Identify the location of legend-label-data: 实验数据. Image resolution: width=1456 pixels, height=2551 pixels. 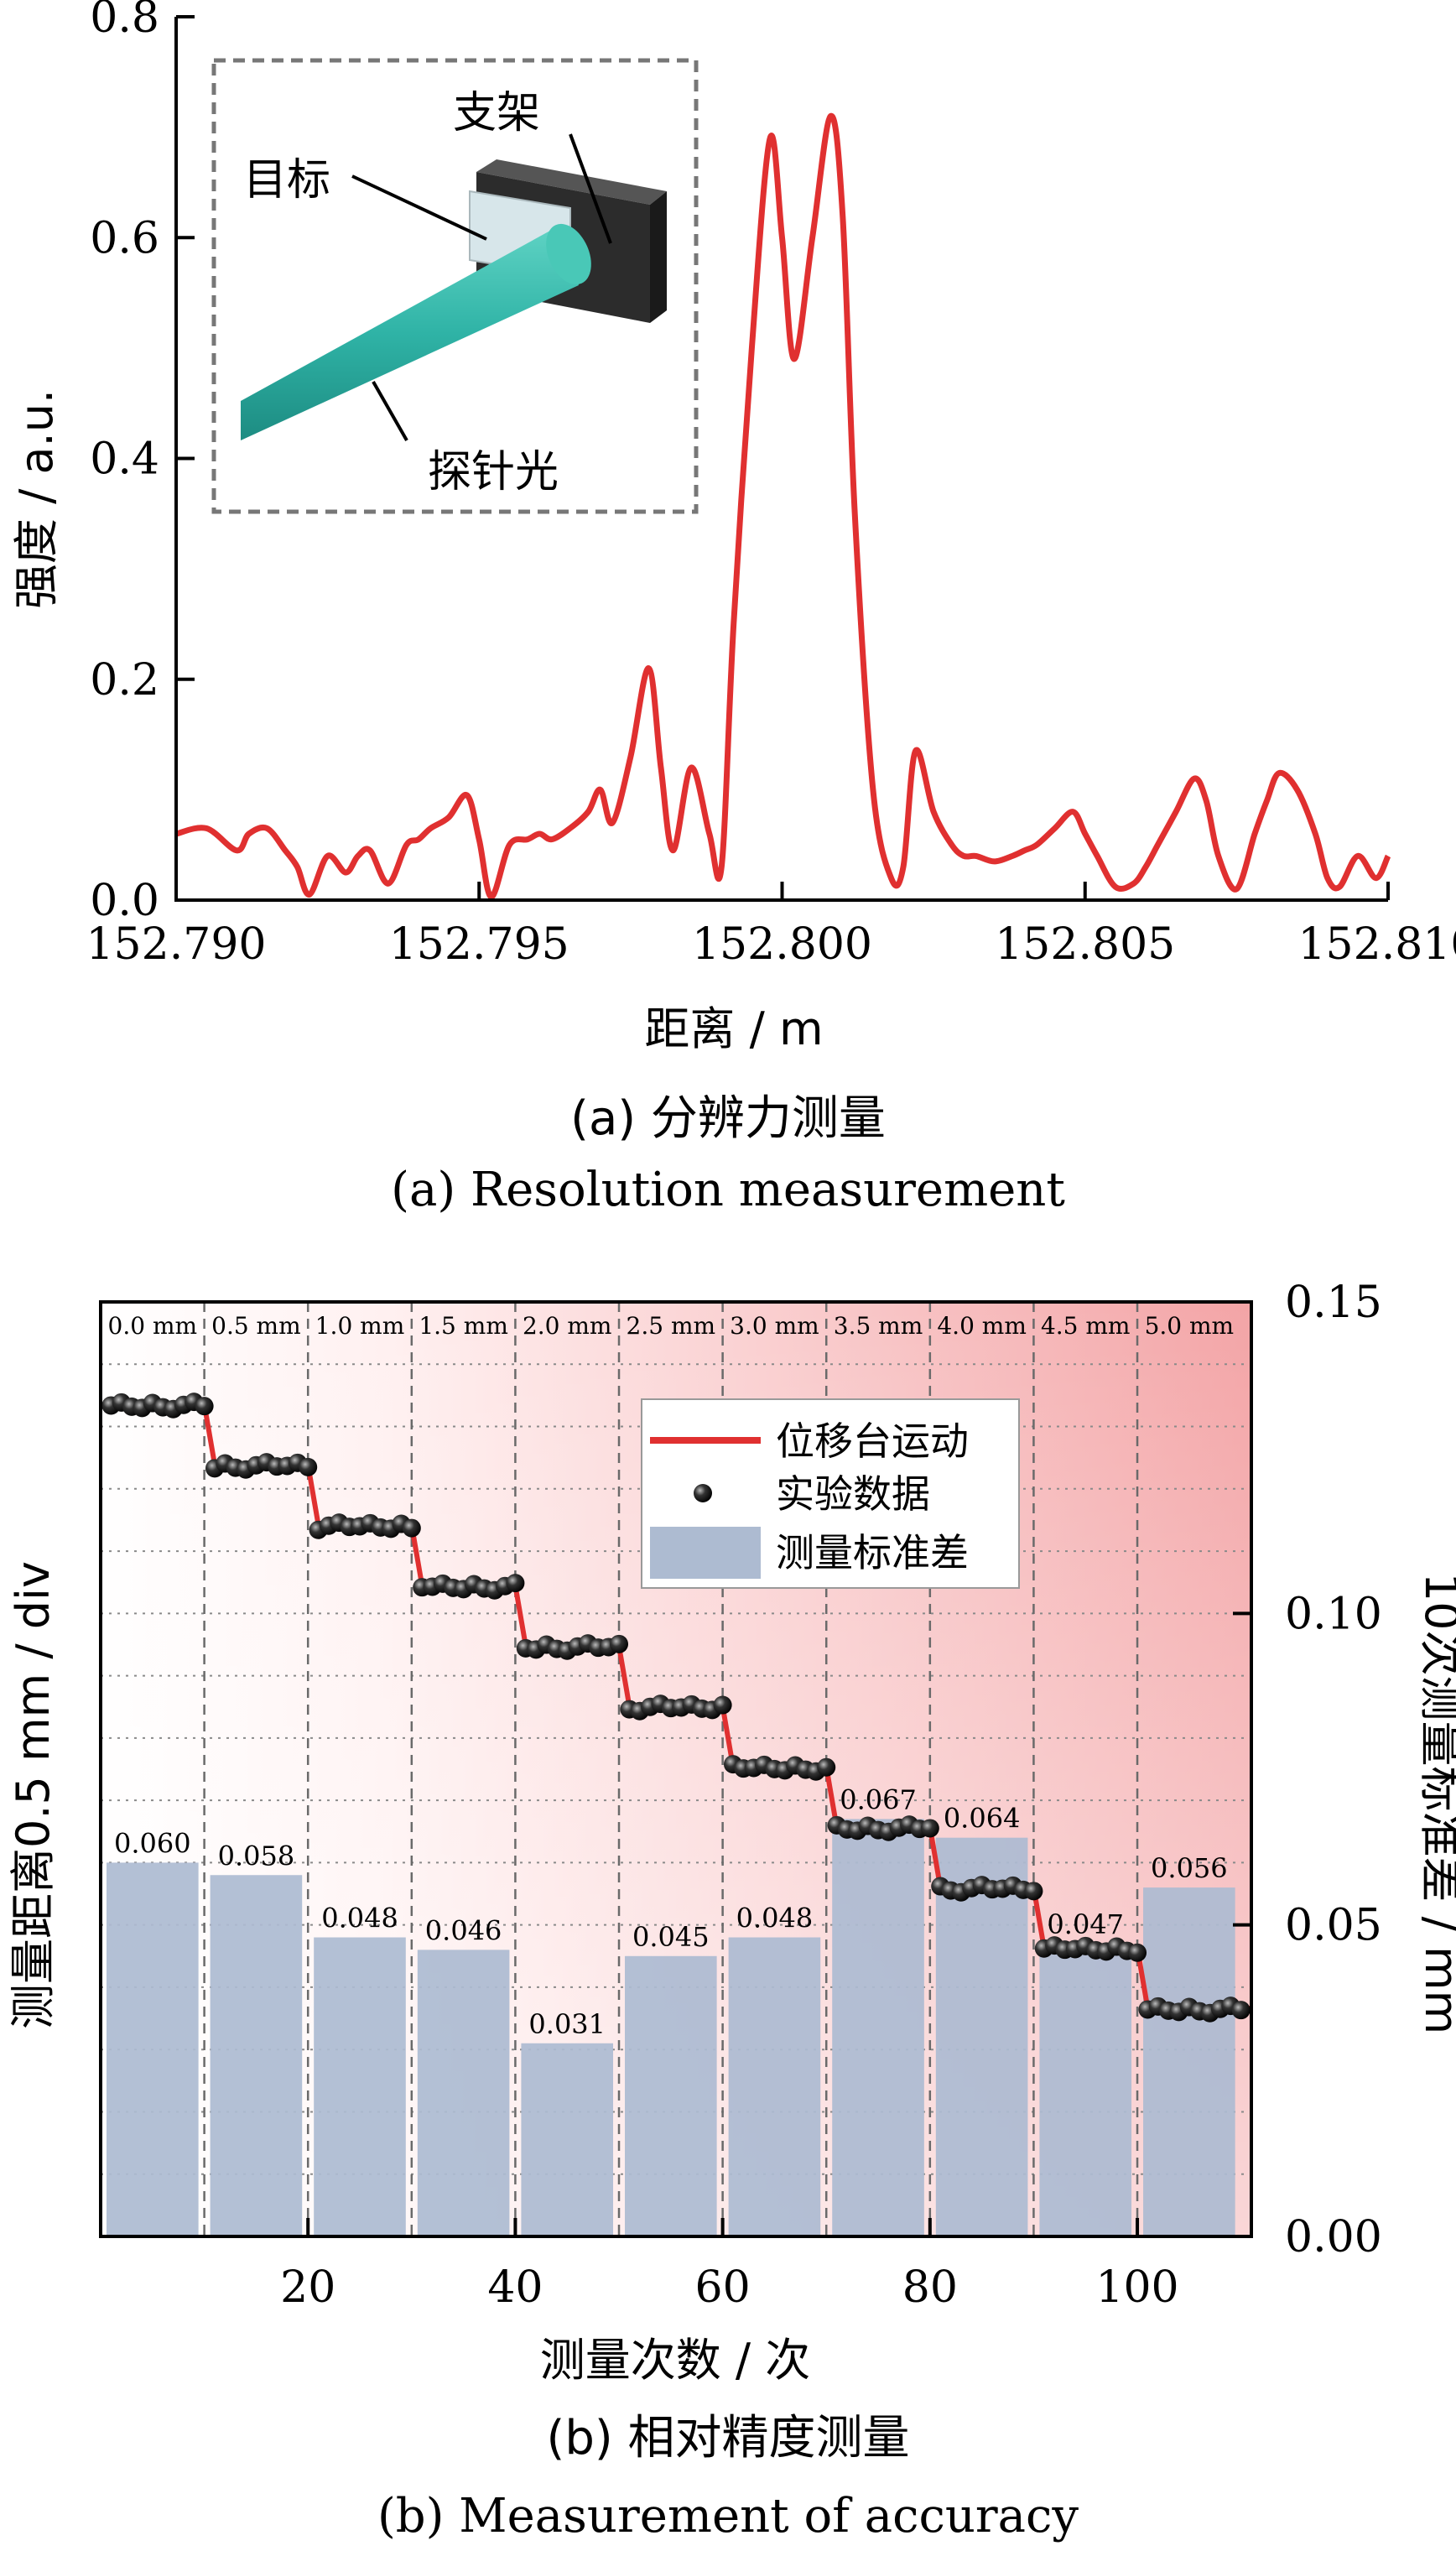
(853, 1494).